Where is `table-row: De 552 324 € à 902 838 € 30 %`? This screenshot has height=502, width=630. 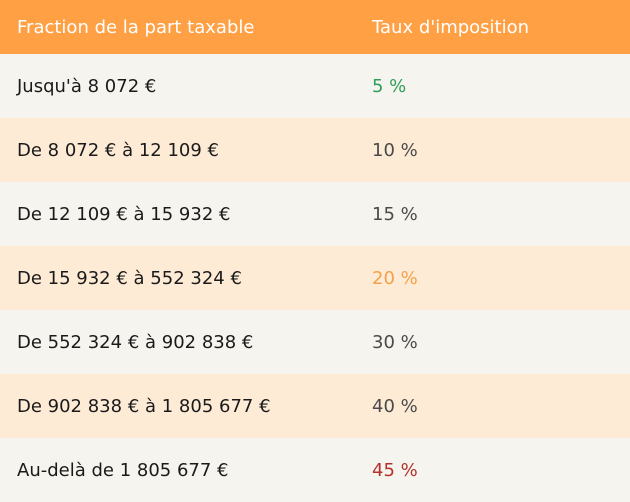 table-row: De 552 324 € à 902 838 € 30 % is located at coordinates (315, 342).